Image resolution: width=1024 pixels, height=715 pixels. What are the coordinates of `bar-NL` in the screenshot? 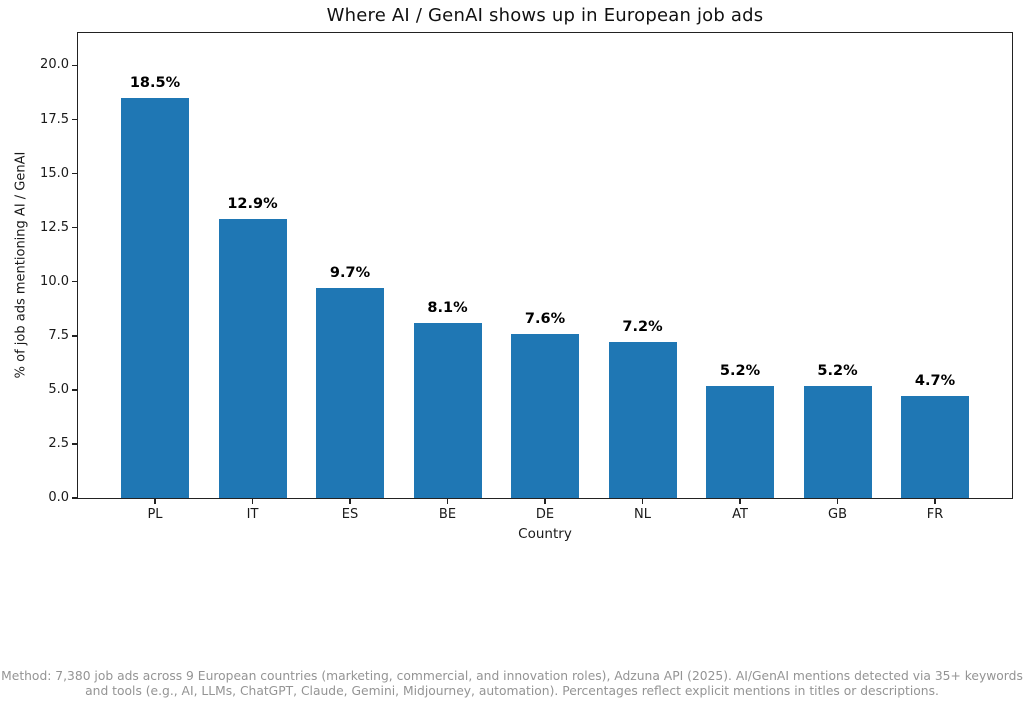 It's located at (642, 420).